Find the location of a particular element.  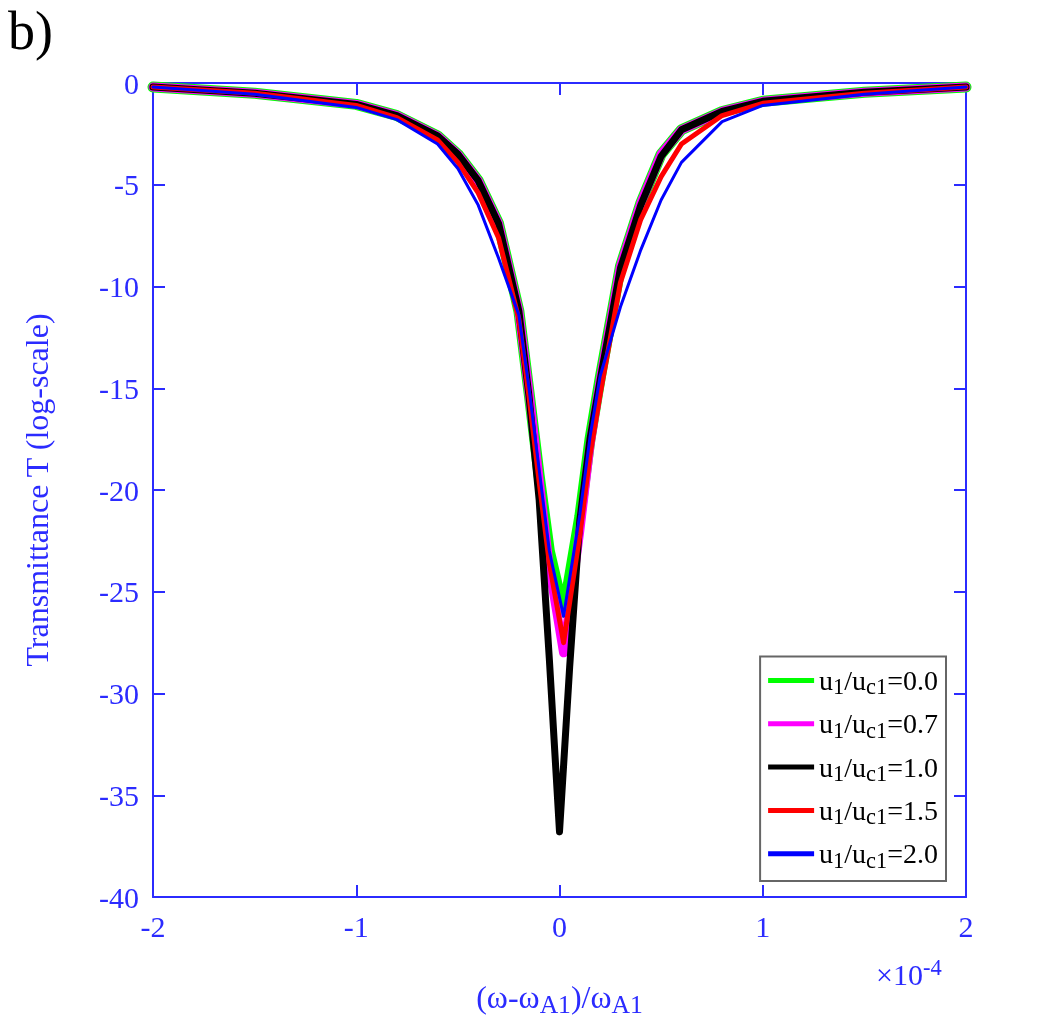

x-tick-label: -2 is located at coordinates (153, 926).